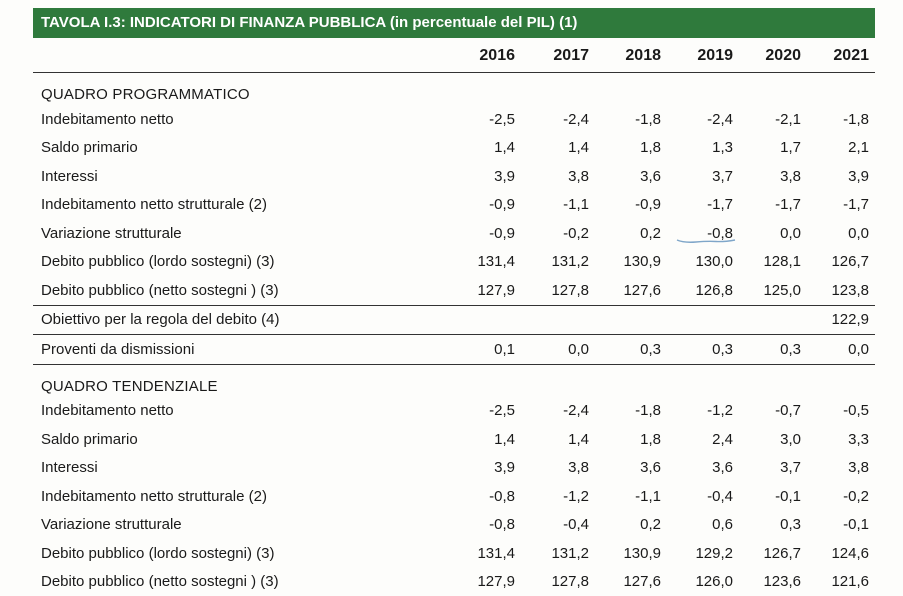  What do you see at coordinates (773, 411) in the screenshot?
I see `value-cell: -0,7` at bounding box center [773, 411].